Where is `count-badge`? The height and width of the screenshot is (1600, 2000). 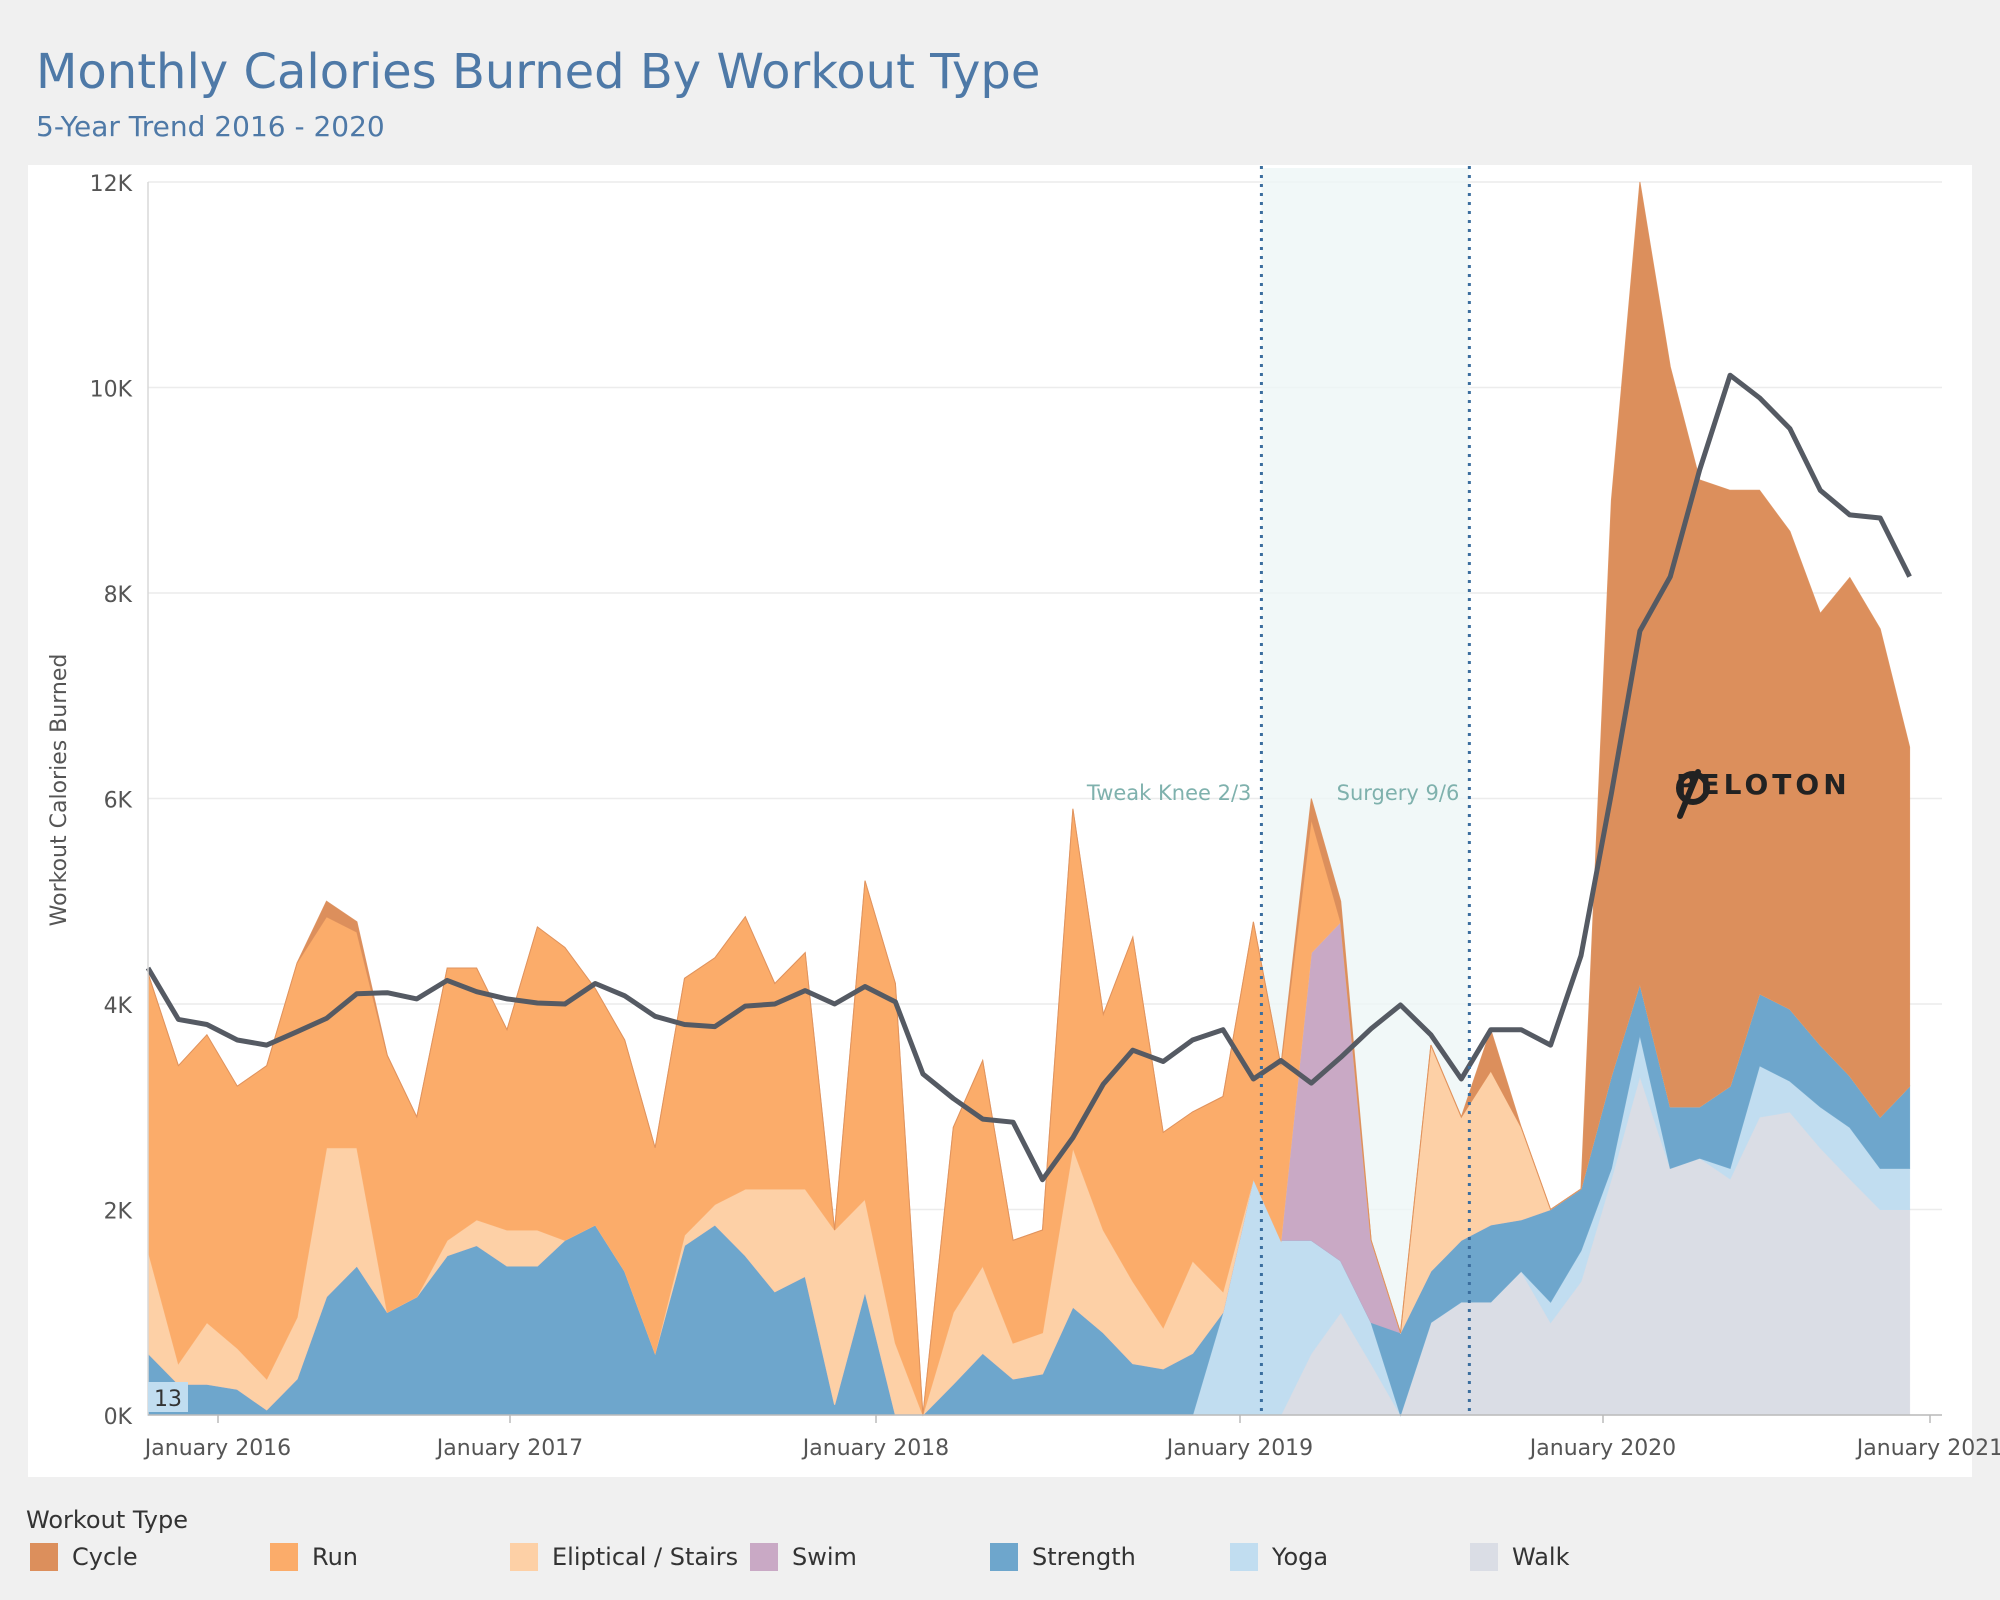 count-badge is located at coordinates (168, 1397).